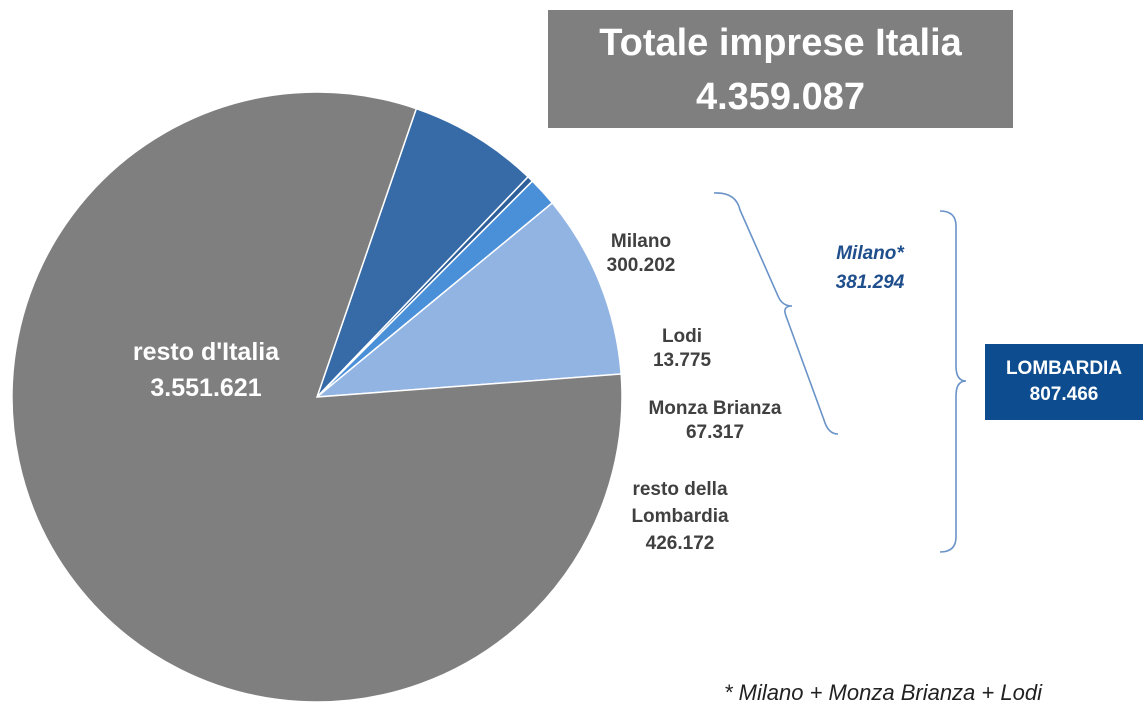 The width and height of the screenshot is (1144, 707). I want to click on slice-label-resto-italia: resto d'Italia 3.551.621, so click(206, 370).